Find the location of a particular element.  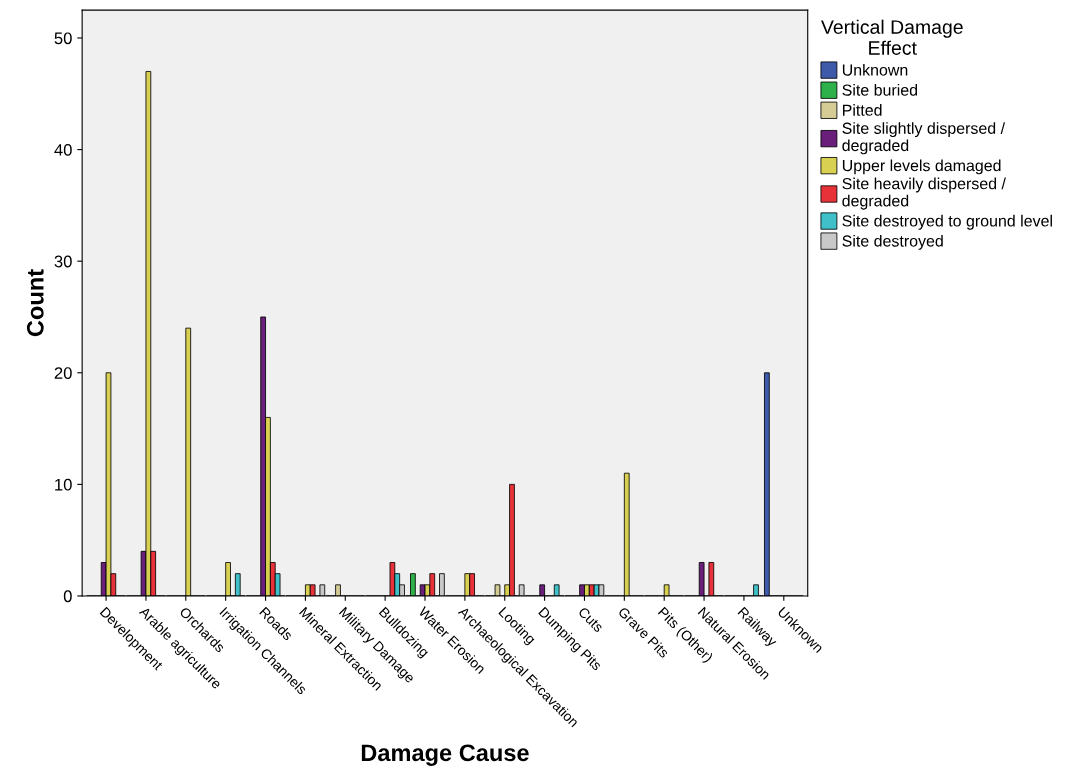

y-tick-label: 30 is located at coordinates (63, 261).